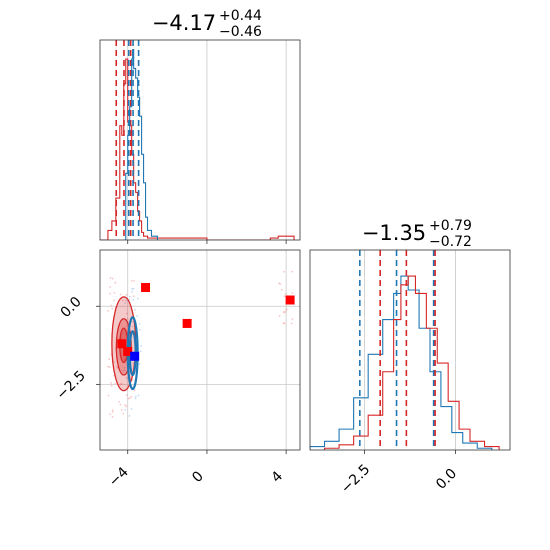 The image size is (550, 550). What do you see at coordinates (240, 16) in the screenshot?
I see `histogram-1-title-upper-error: +0.44` at bounding box center [240, 16].